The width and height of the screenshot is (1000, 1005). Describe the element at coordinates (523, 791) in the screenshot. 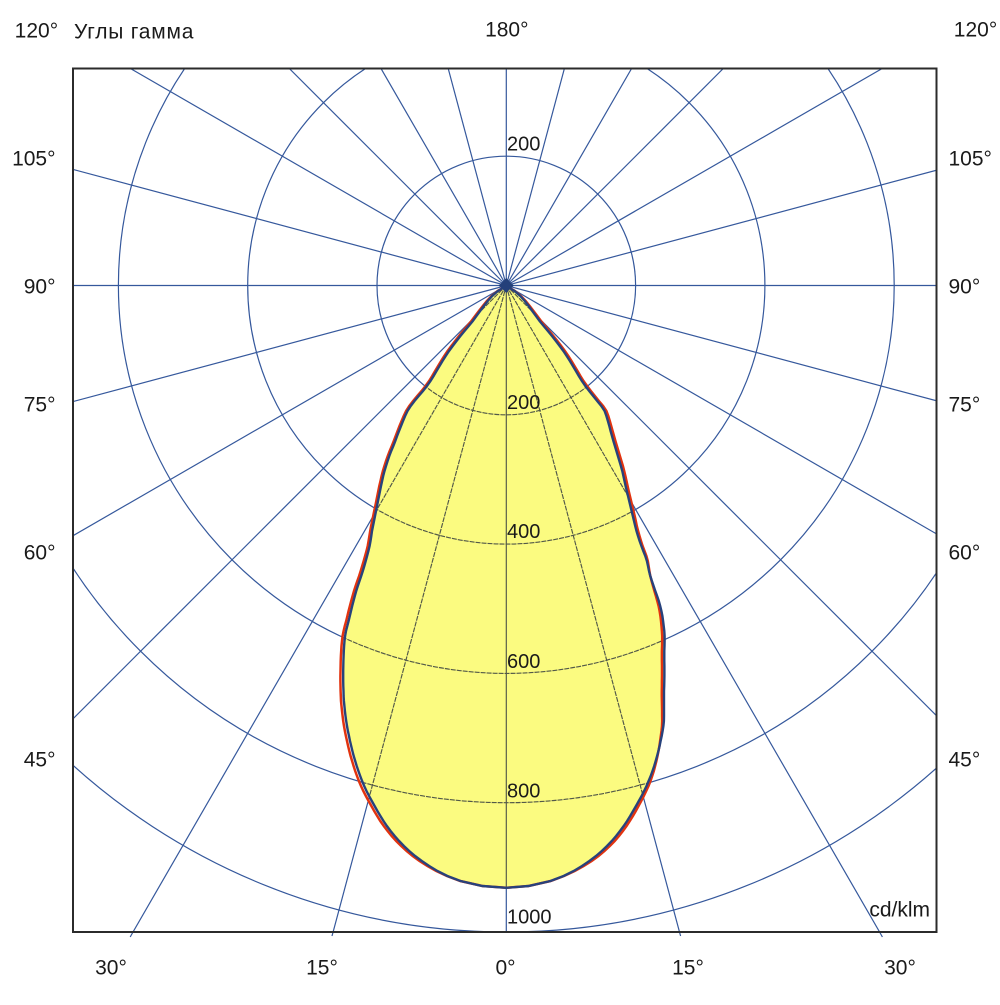

I see `svg-text: 800` at that location.